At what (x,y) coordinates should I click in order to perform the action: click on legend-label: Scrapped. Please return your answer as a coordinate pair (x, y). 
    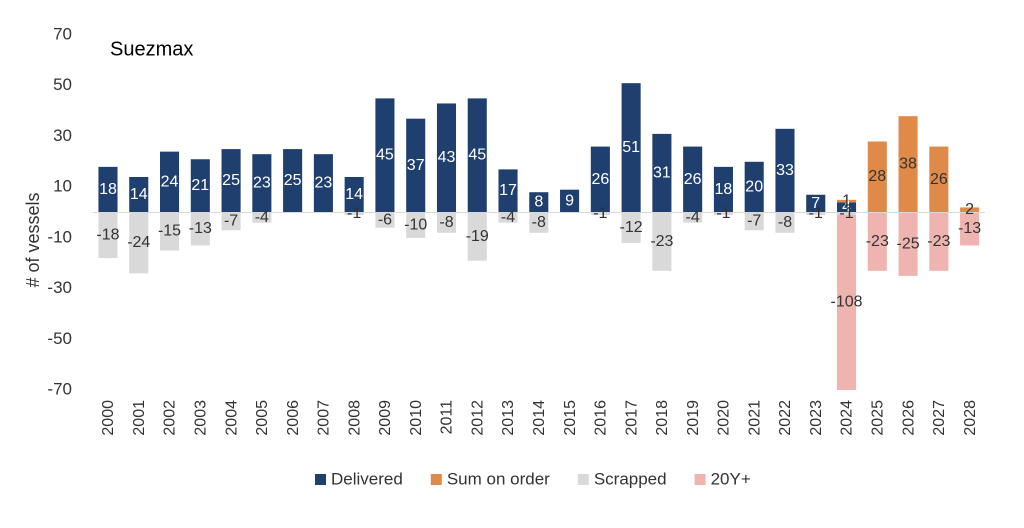
    Looking at the image, I should click on (630, 478).